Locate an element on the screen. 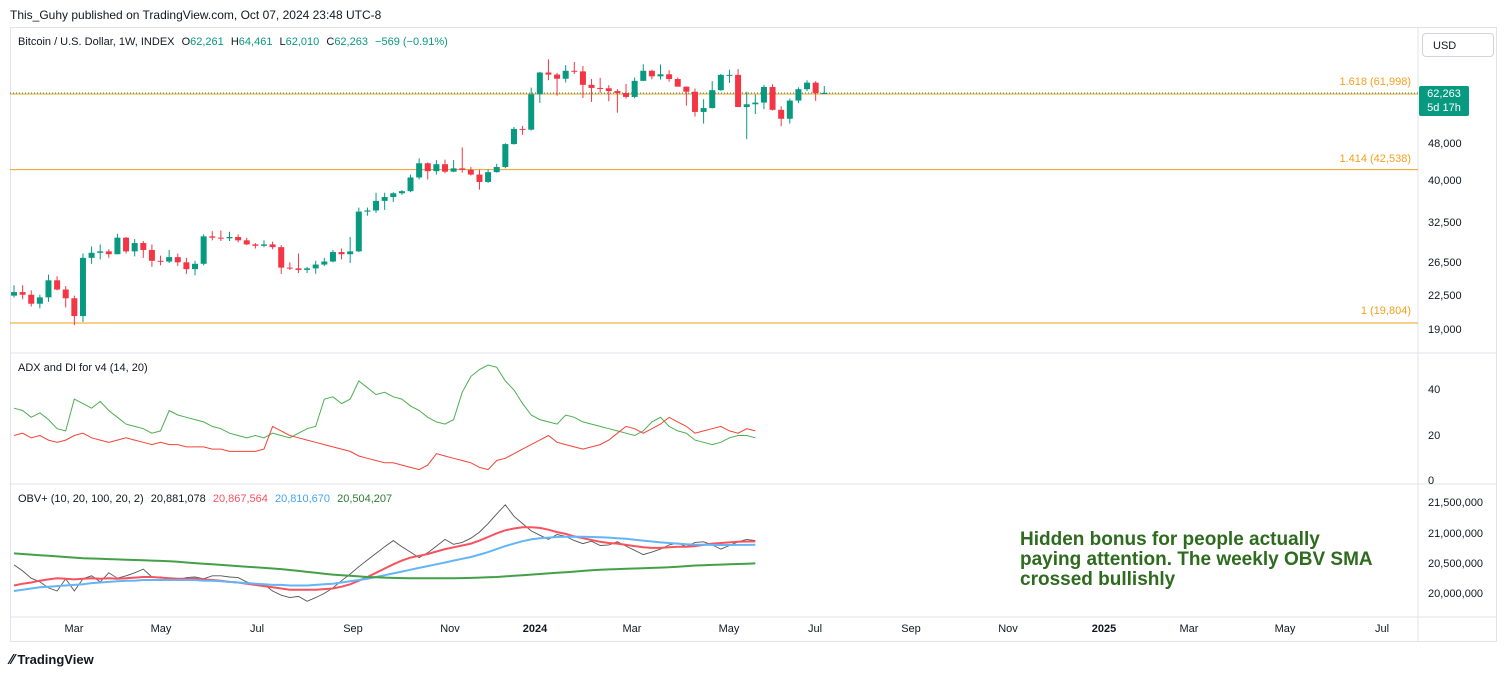 The height and width of the screenshot is (678, 1507). obv-line is located at coordinates (384, 553).